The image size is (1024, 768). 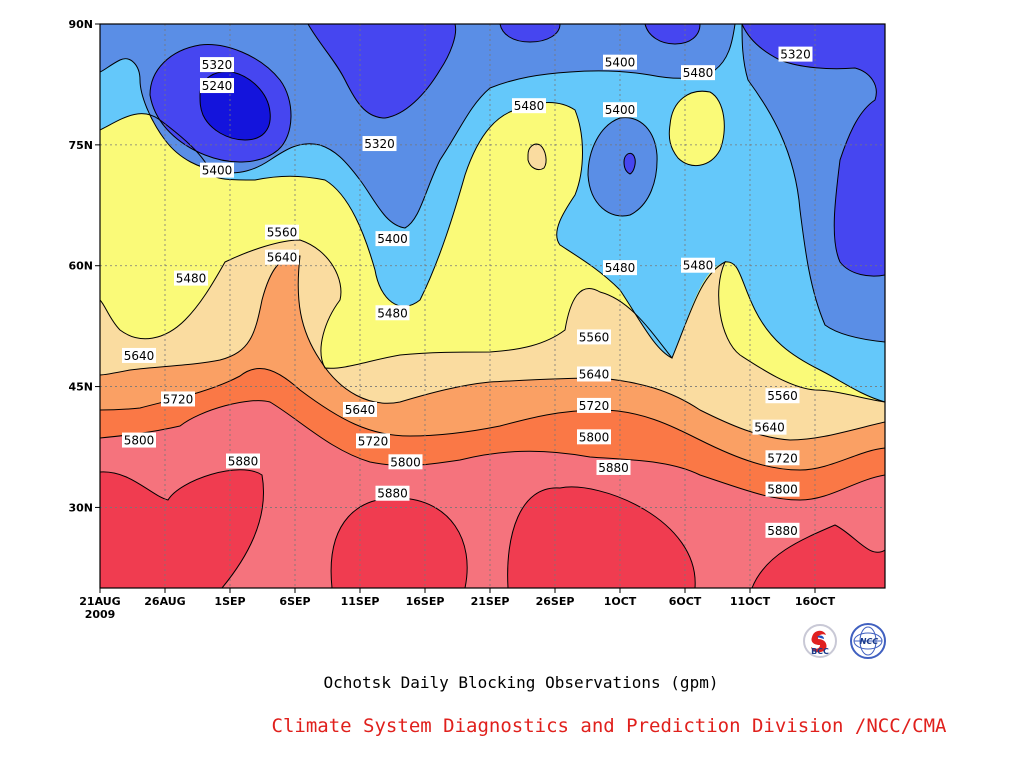 What do you see at coordinates (80, 145) in the screenshot?
I see `y-tick-label: 75N` at bounding box center [80, 145].